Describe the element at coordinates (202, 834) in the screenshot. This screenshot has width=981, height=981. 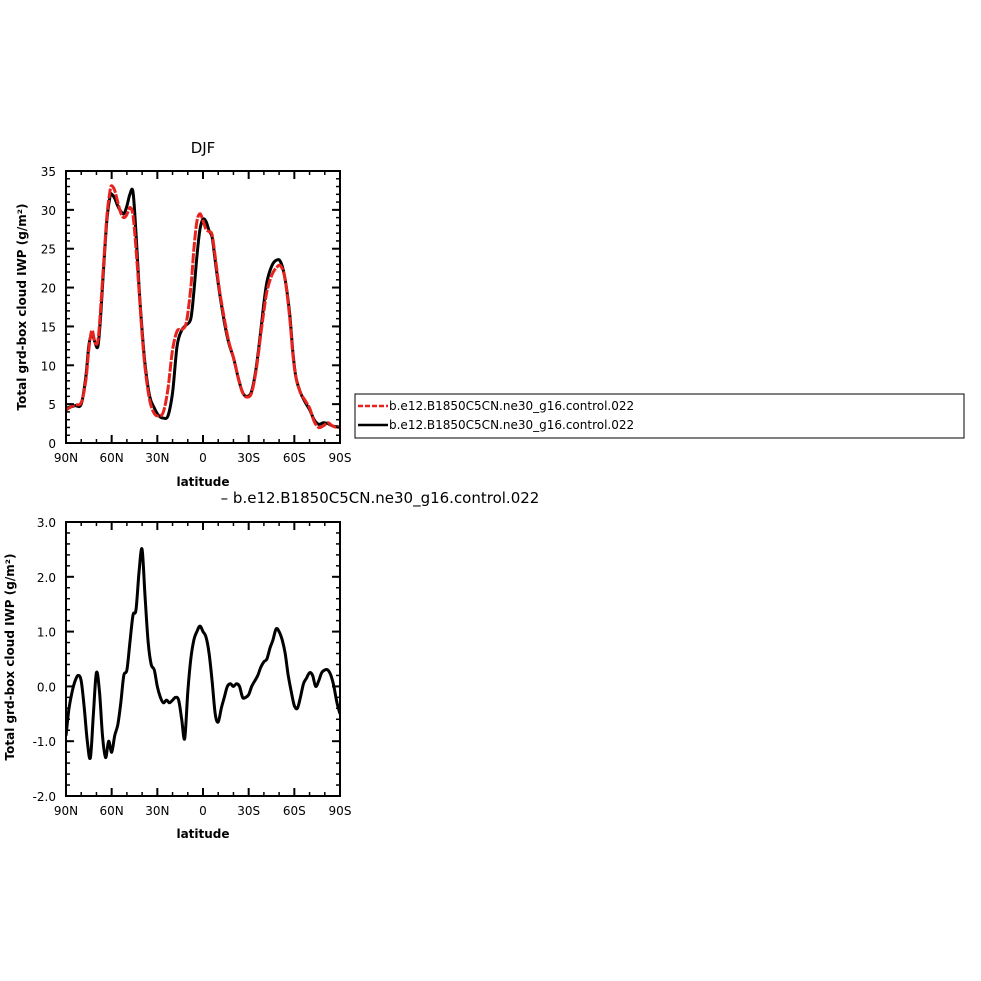
I see `panel-2-xlabel: latitude` at that location.